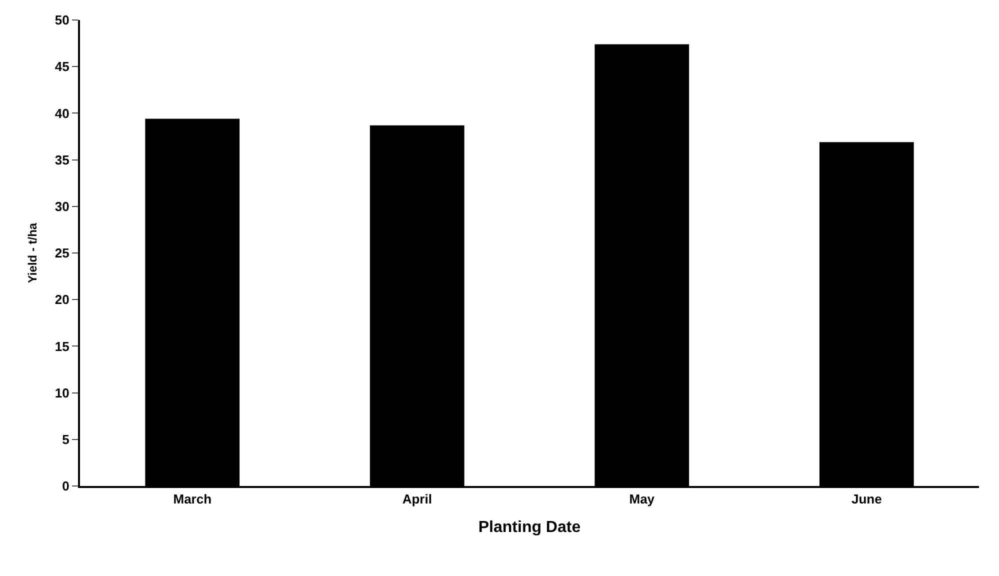 The width and height of the screenshot is (999, 576). I want to click on y-tick-label: 20, so click(62, 300).